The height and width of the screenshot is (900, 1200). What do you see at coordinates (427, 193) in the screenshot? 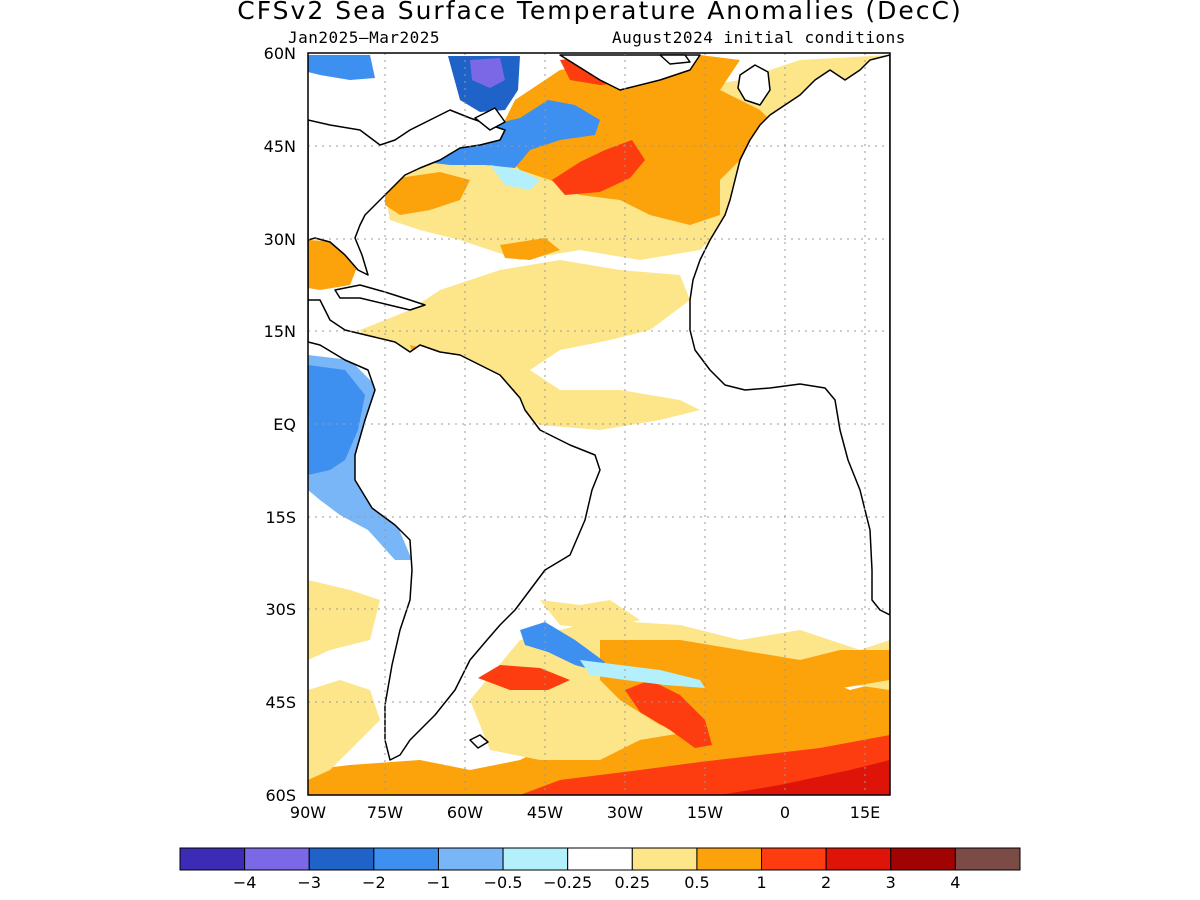
I see `warm-us-east-coast` at bounding box center [427, 193].